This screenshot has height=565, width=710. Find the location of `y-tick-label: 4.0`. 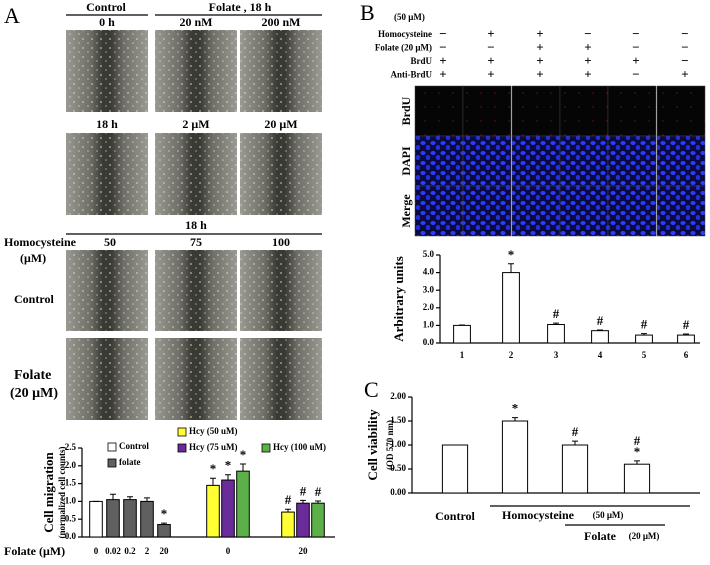

y-tick-label: 4.0 is located at coordinates (429, 272).